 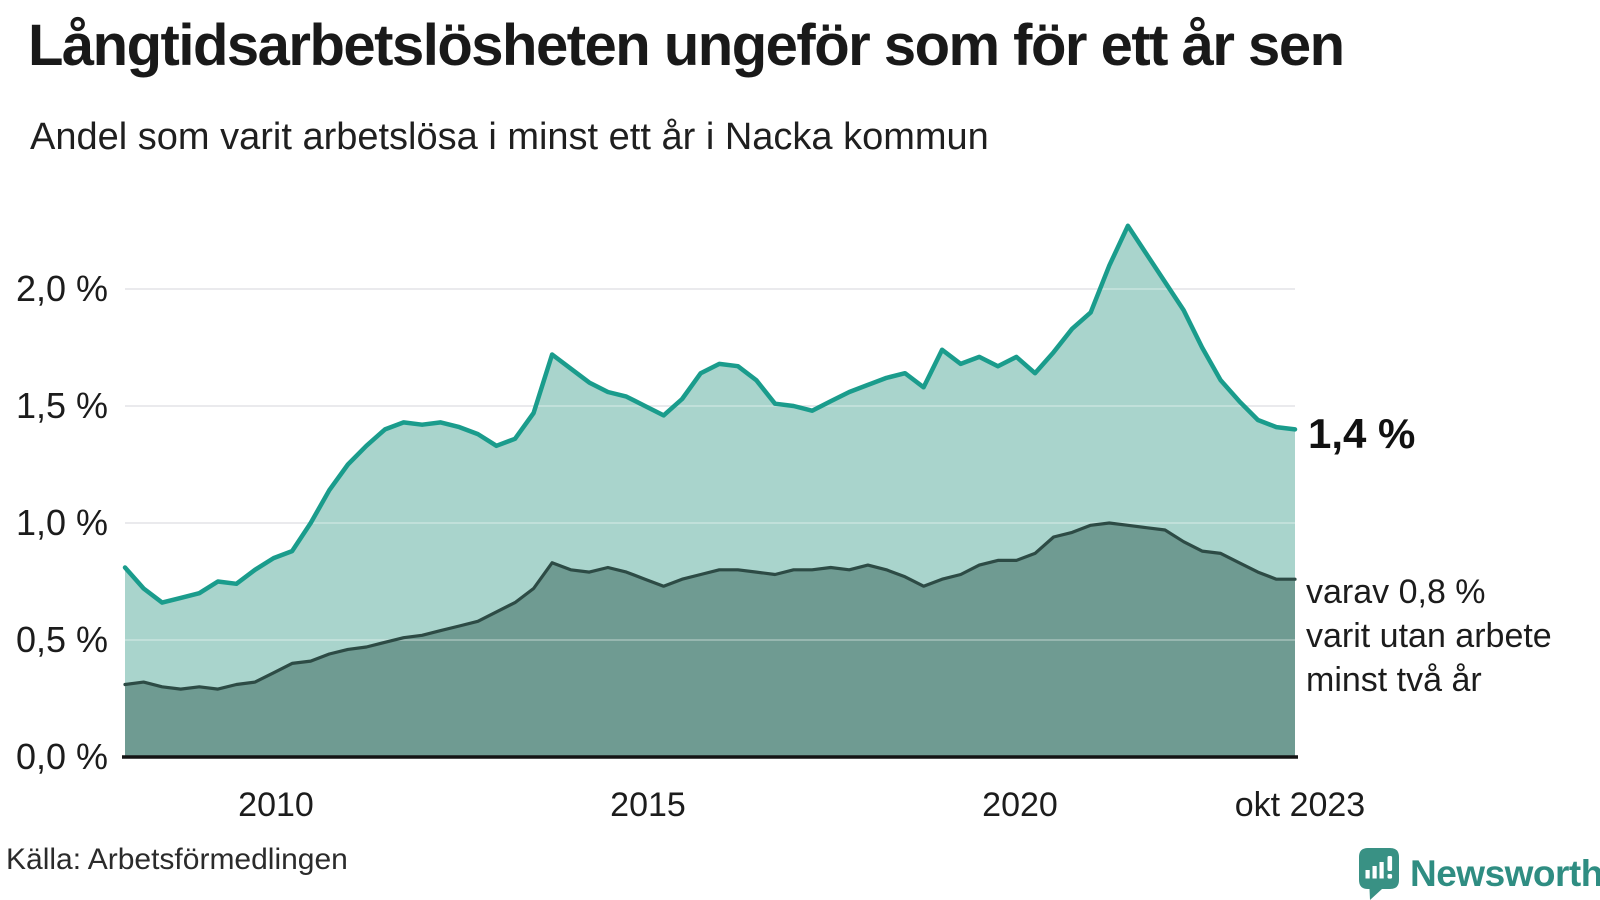 I want to click on y-axis-label: 2,0 %, so click(x=61, y=288).